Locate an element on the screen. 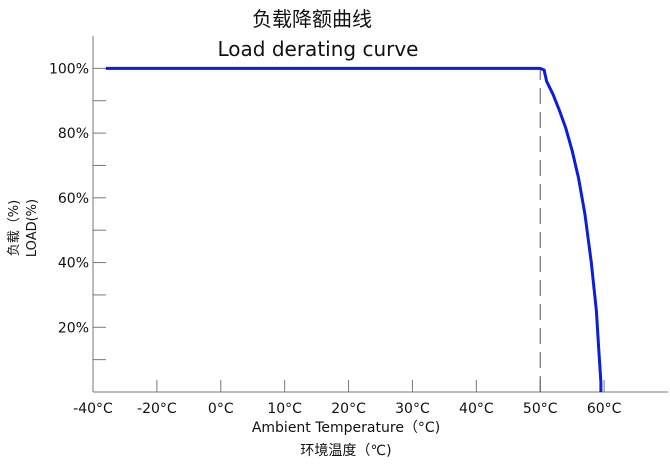 This screenshot has width=670, height=467. y-tick-label: 40% is located at coordinates (73, 264).